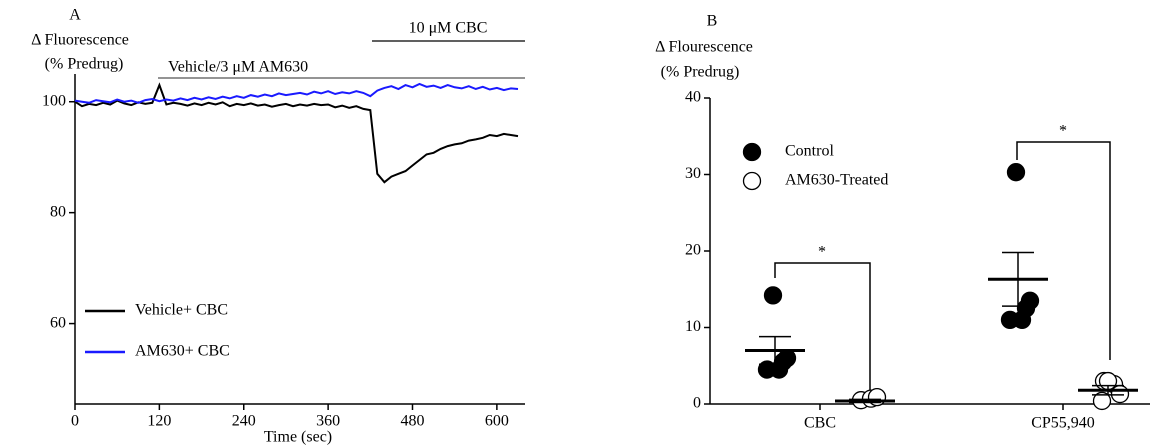 This screenshot has width=1160, height=448. Describe the element at coordinates (1063, 423) in the screenshot. I see `x-tick-label: CP55,940` at that location.